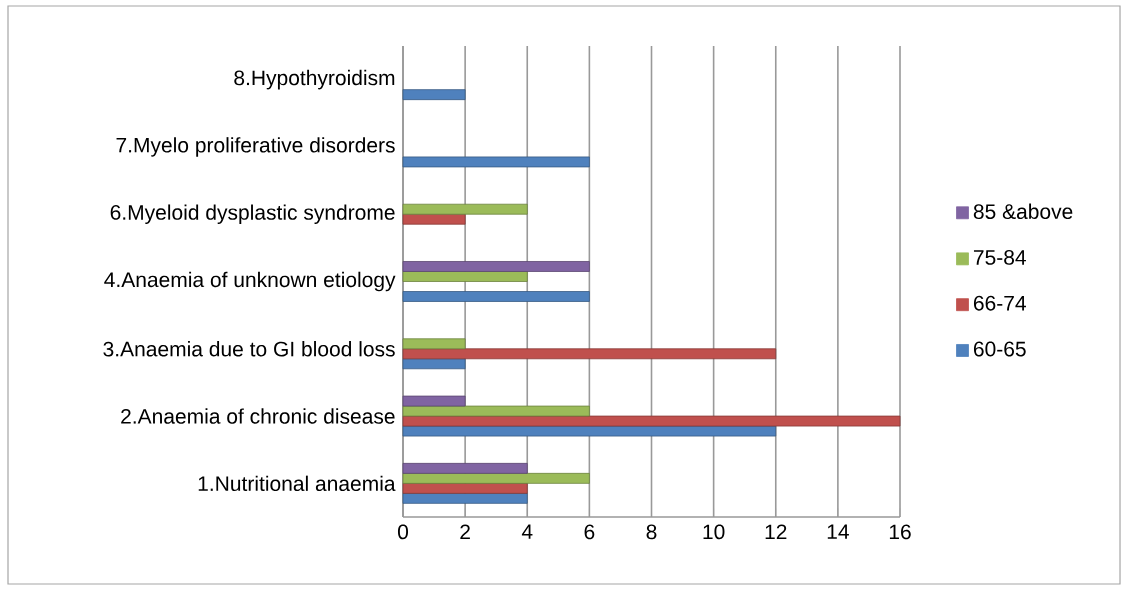  Describe the element at coordinates (900, 532) in the screenshot. I see `x-tick-label: 16` at that location.